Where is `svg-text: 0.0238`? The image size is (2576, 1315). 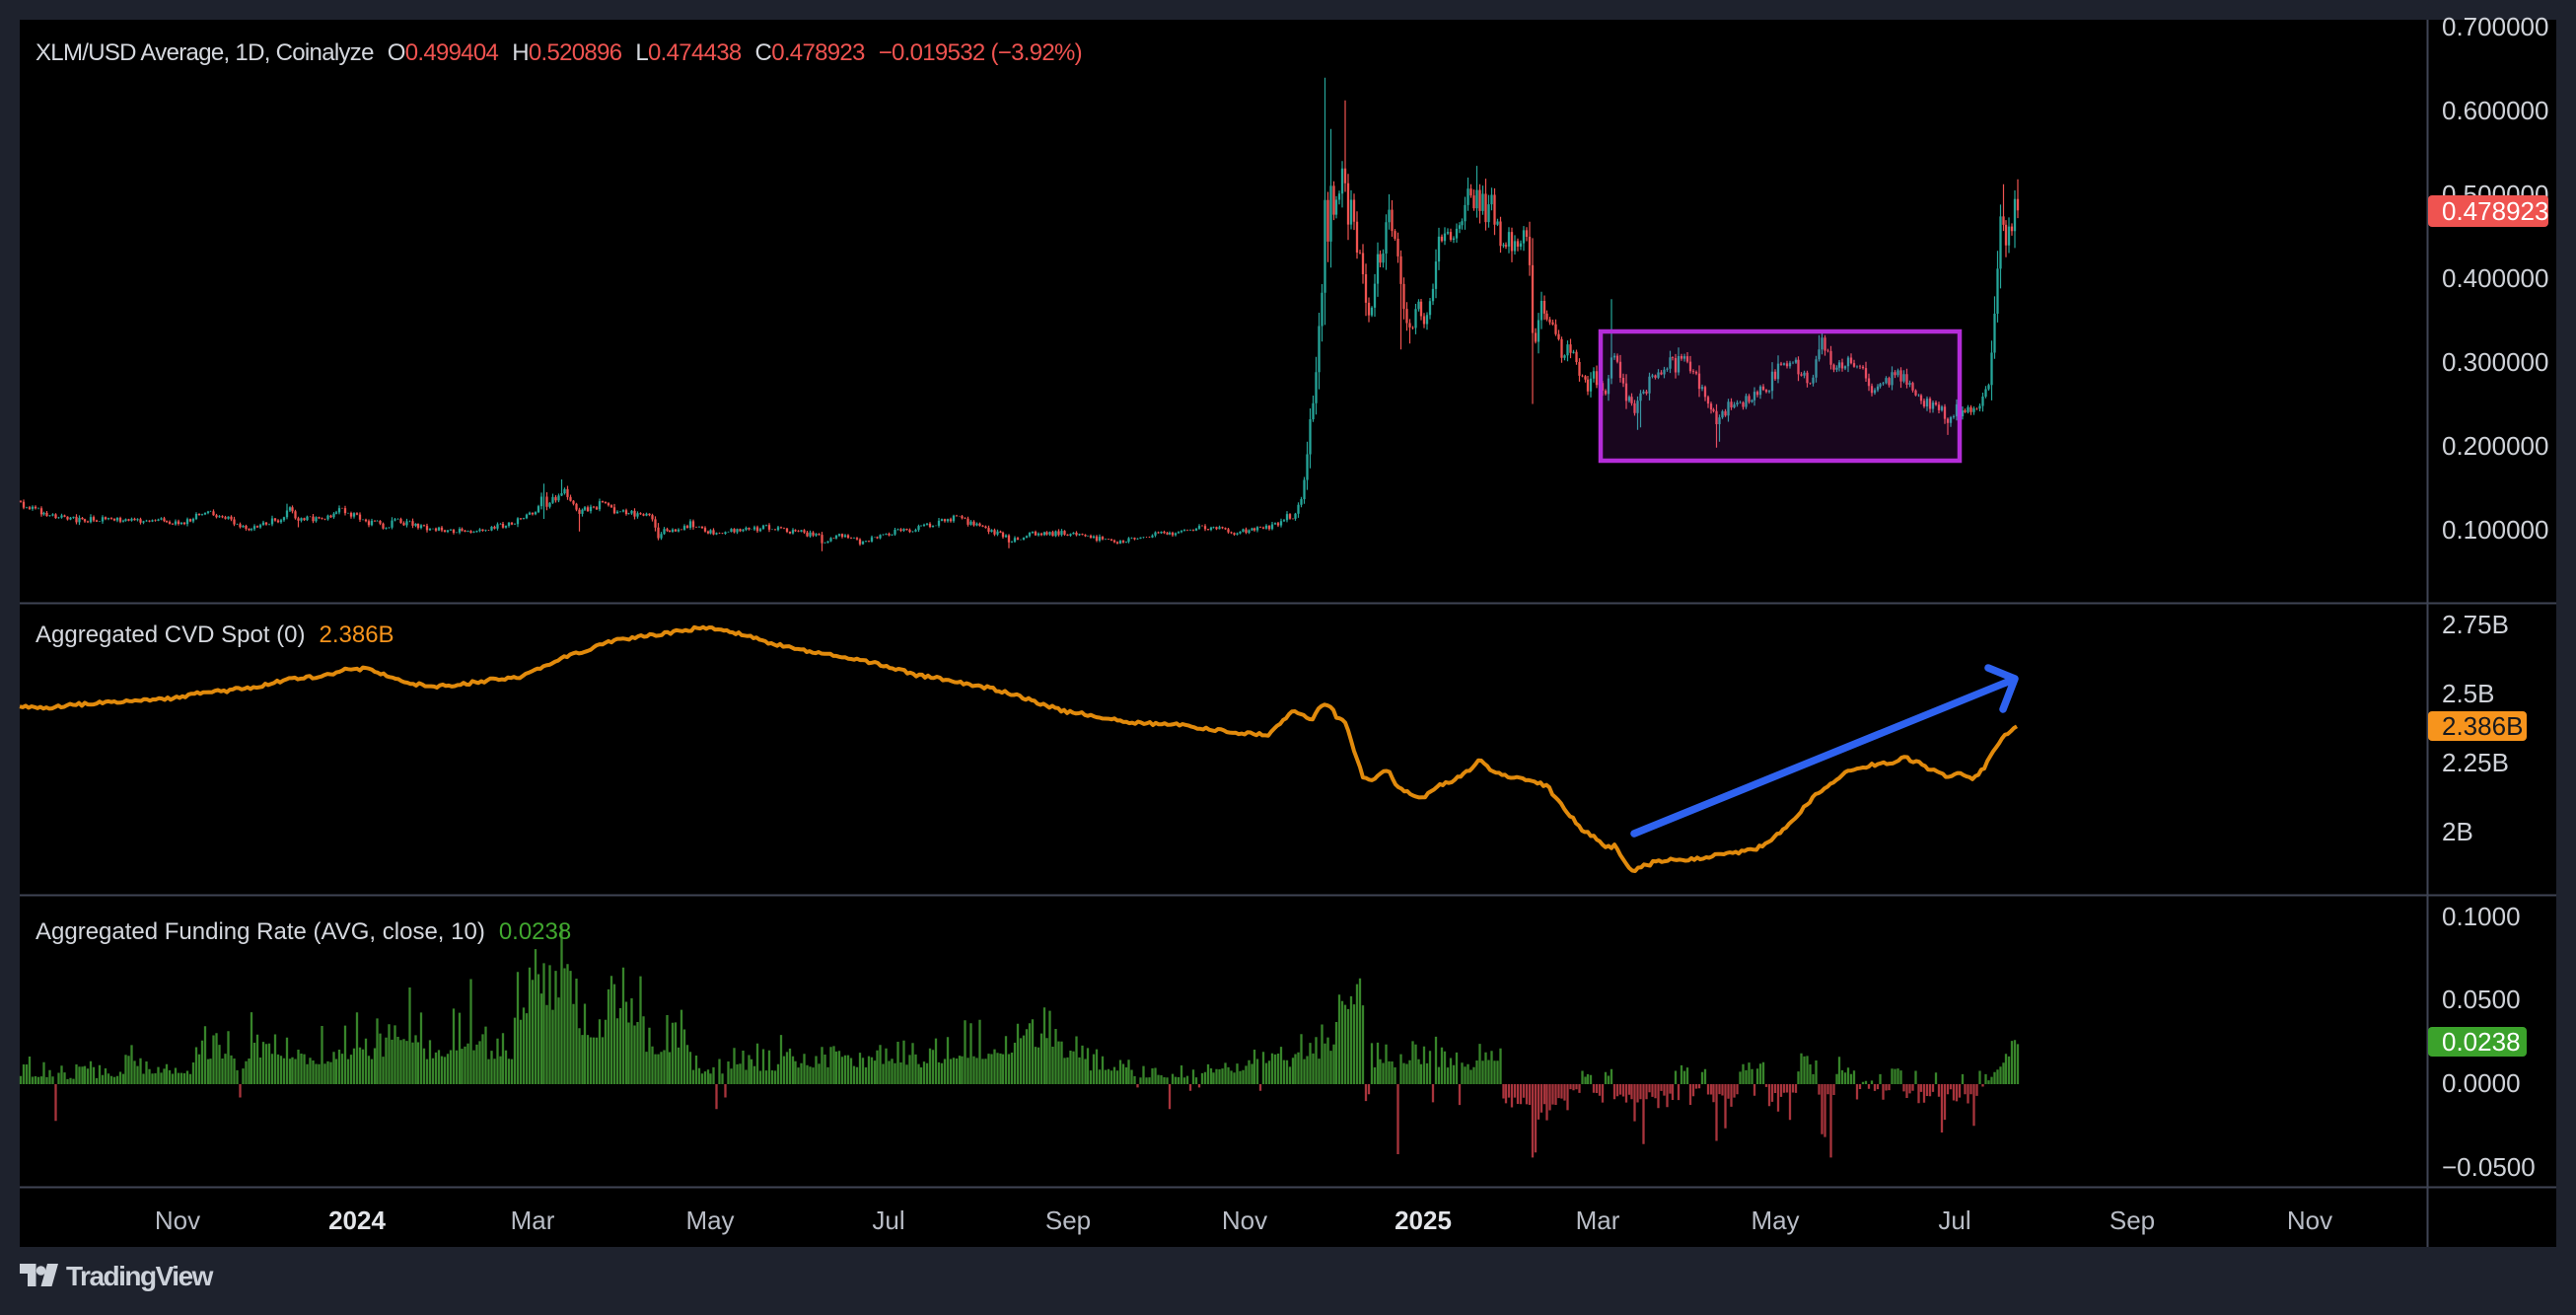
svg-text: 0.0238 is located at coordinates (2481, 1042).